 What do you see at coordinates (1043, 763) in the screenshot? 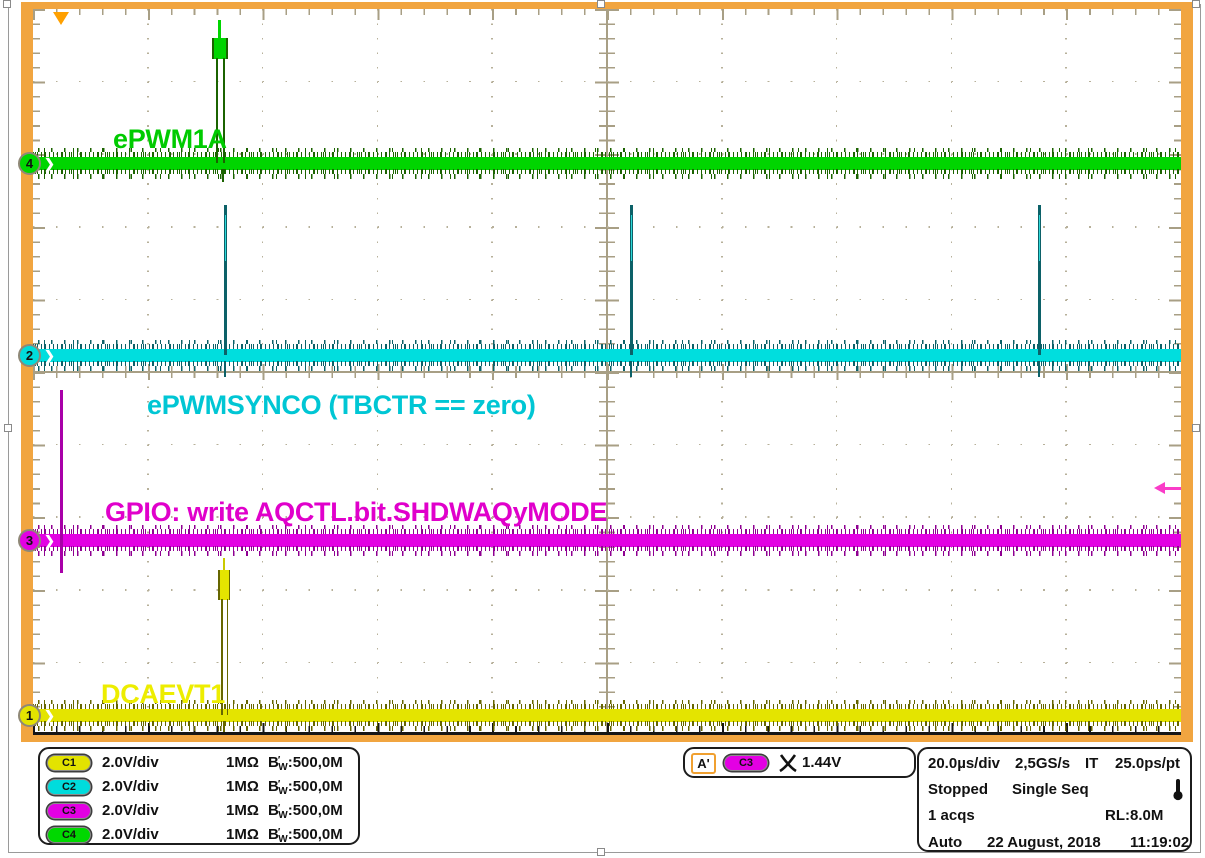
I see `sample-rate: 2,5GS/s` at bounding box center [1043, 763].